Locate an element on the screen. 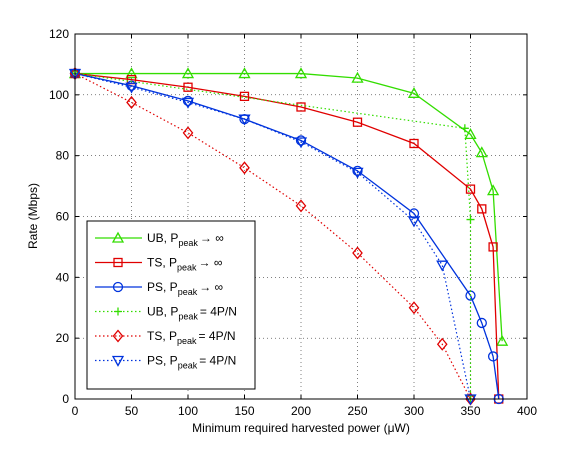 Image resolution: width=582 pixels, height=450 pixels. y-tick-label: 100 is located at coordinates (59, 95).